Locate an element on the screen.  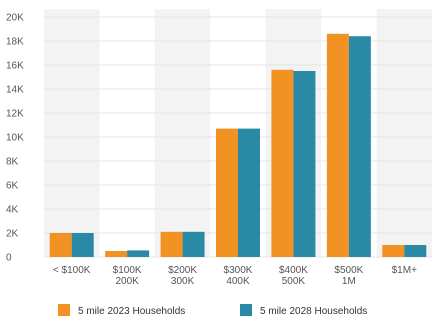
y-tick-label: 10K is located at coordinates (15, 138).